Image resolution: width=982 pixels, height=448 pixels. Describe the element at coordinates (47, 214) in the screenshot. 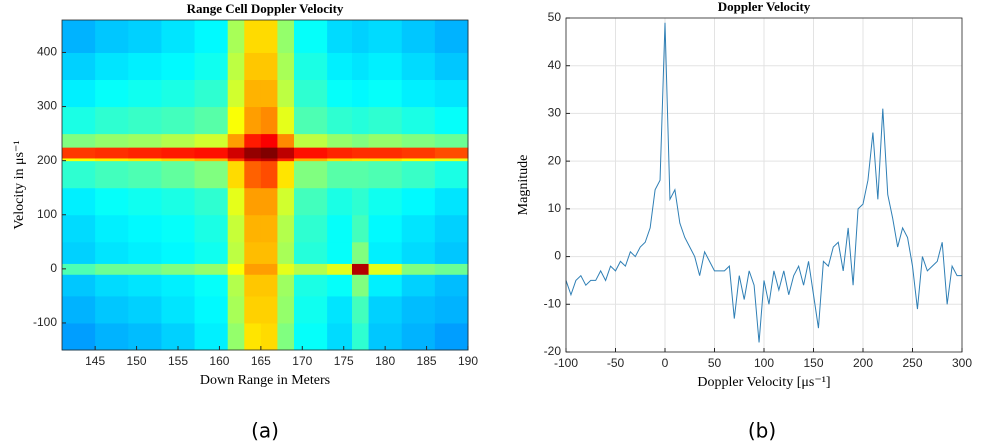

I see `y-tick-label: 100` at that location.